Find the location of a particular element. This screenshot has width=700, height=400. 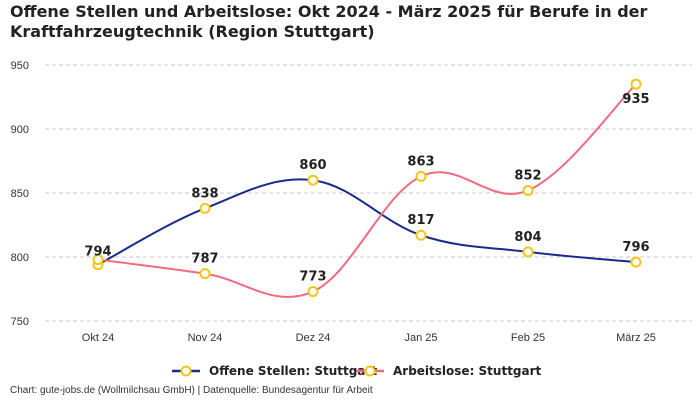

x-tick-label: Jan 25 is located at coordinates (420, 338).